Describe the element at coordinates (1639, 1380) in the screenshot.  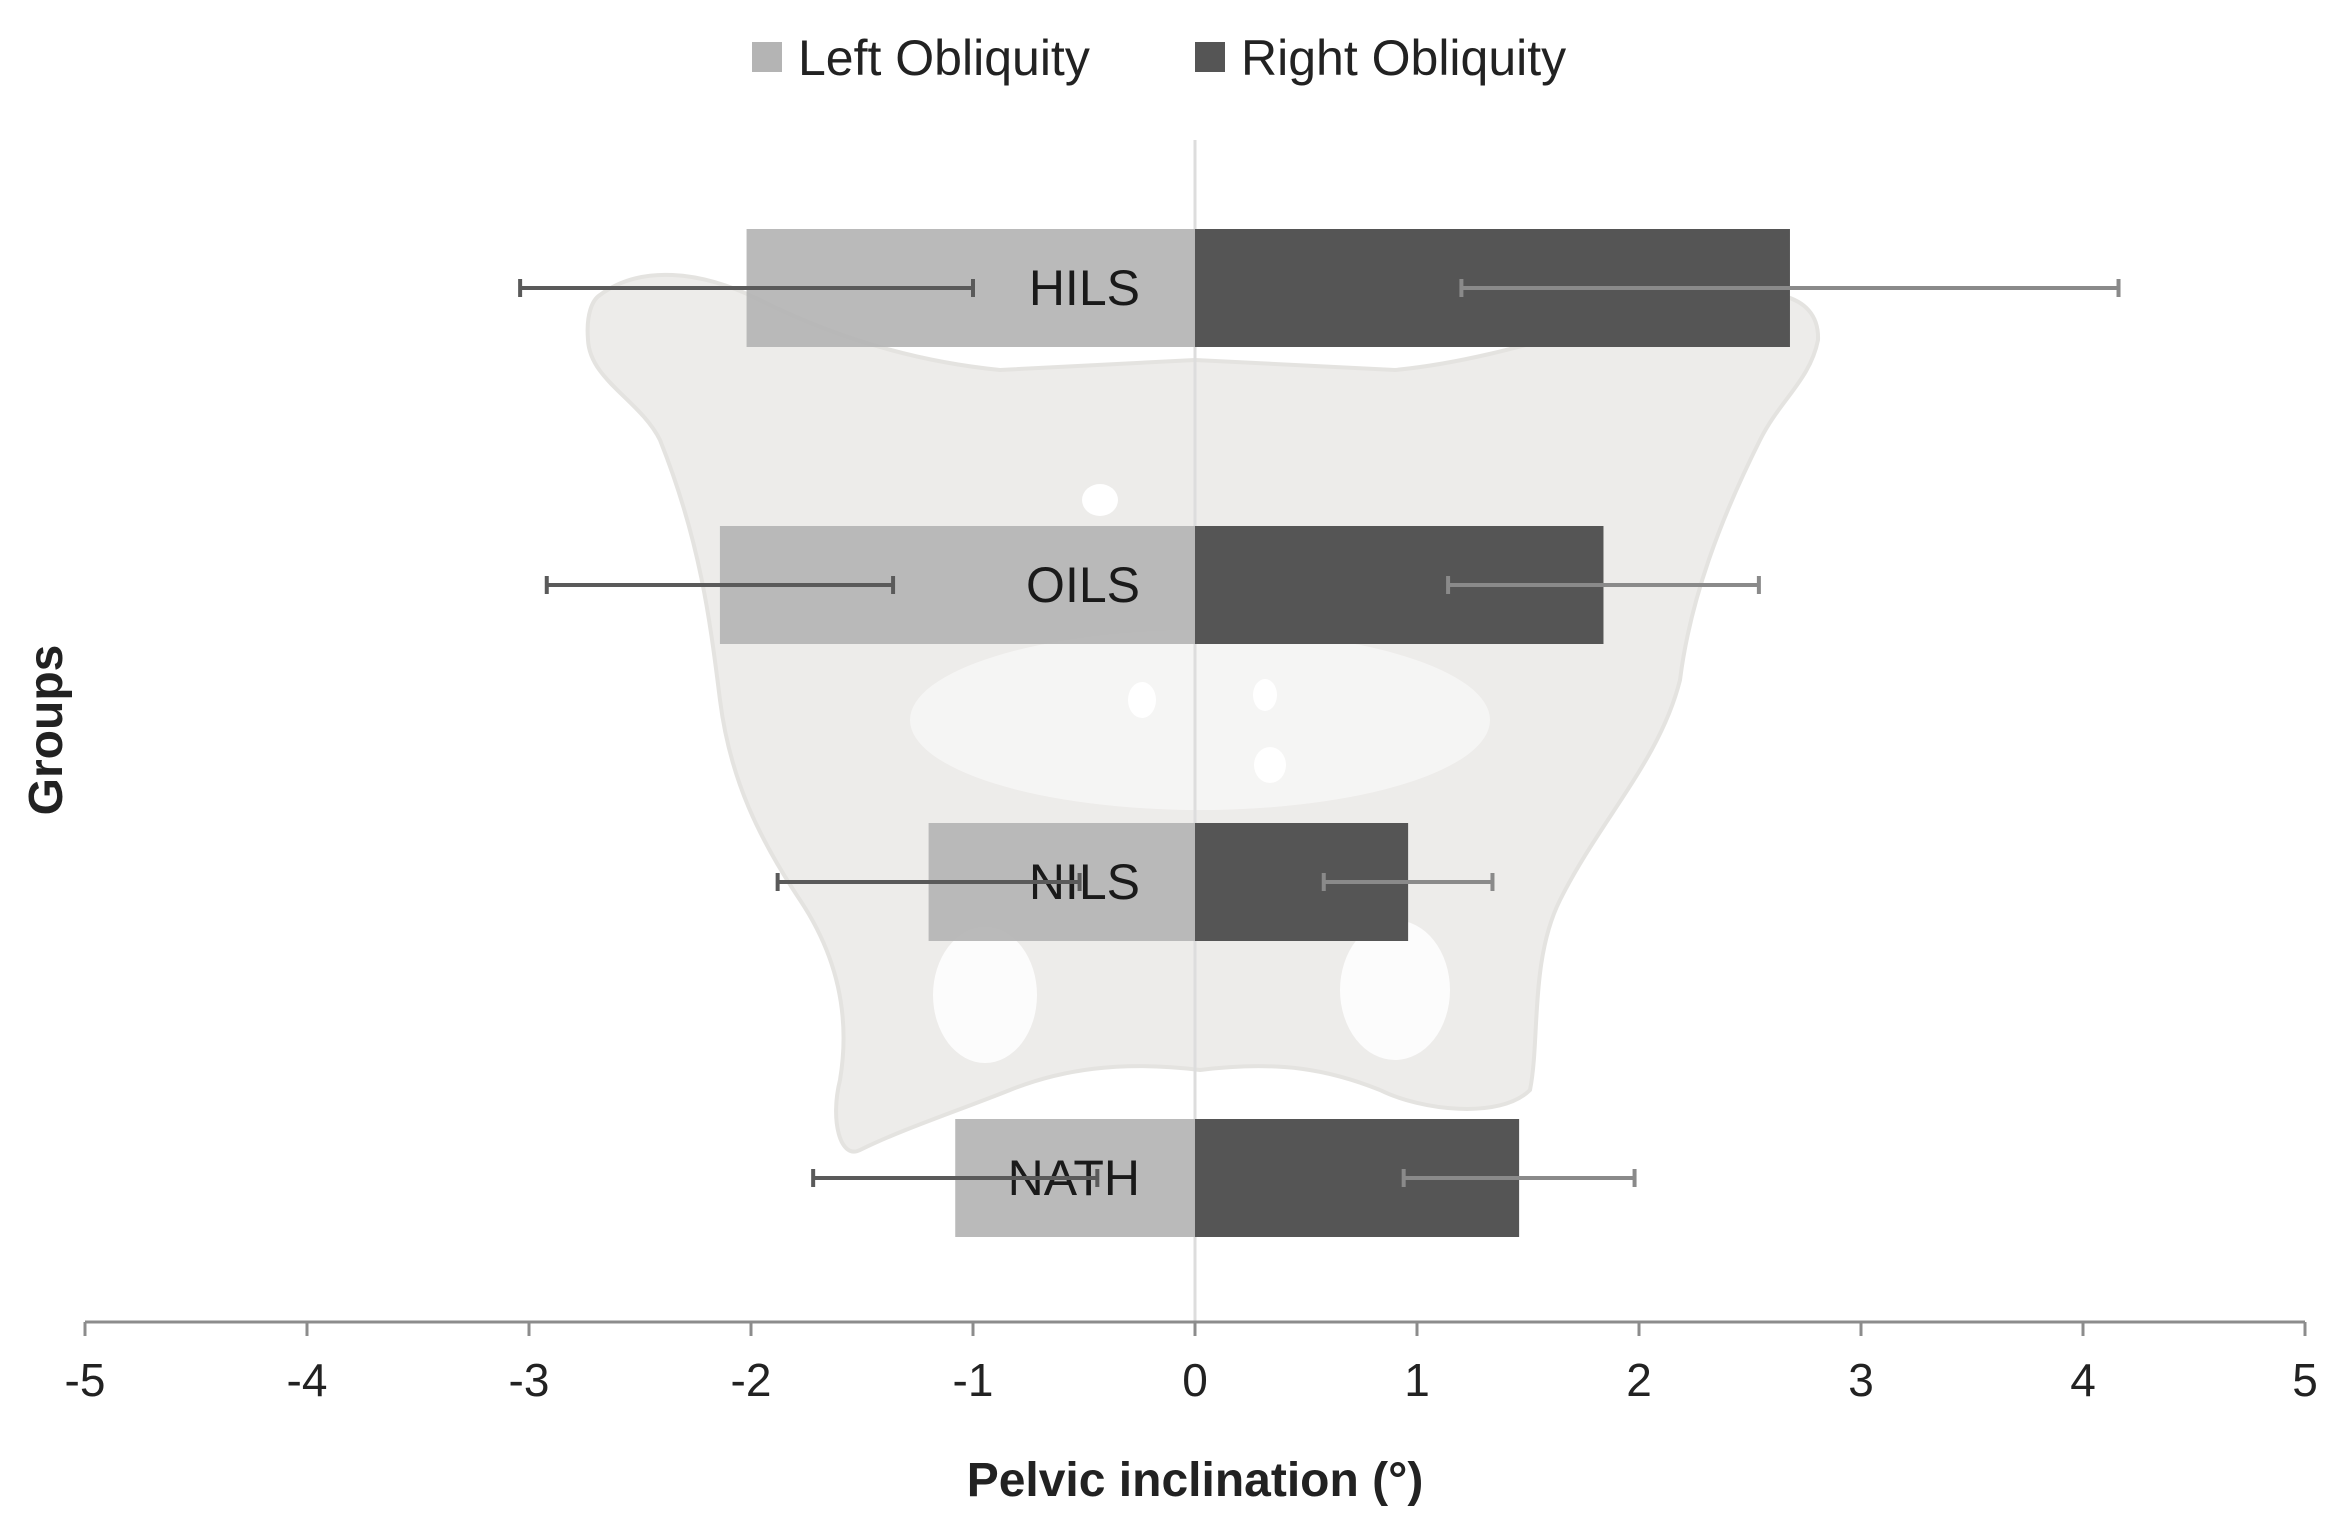
I see `x-tick-label: 2` at that location.